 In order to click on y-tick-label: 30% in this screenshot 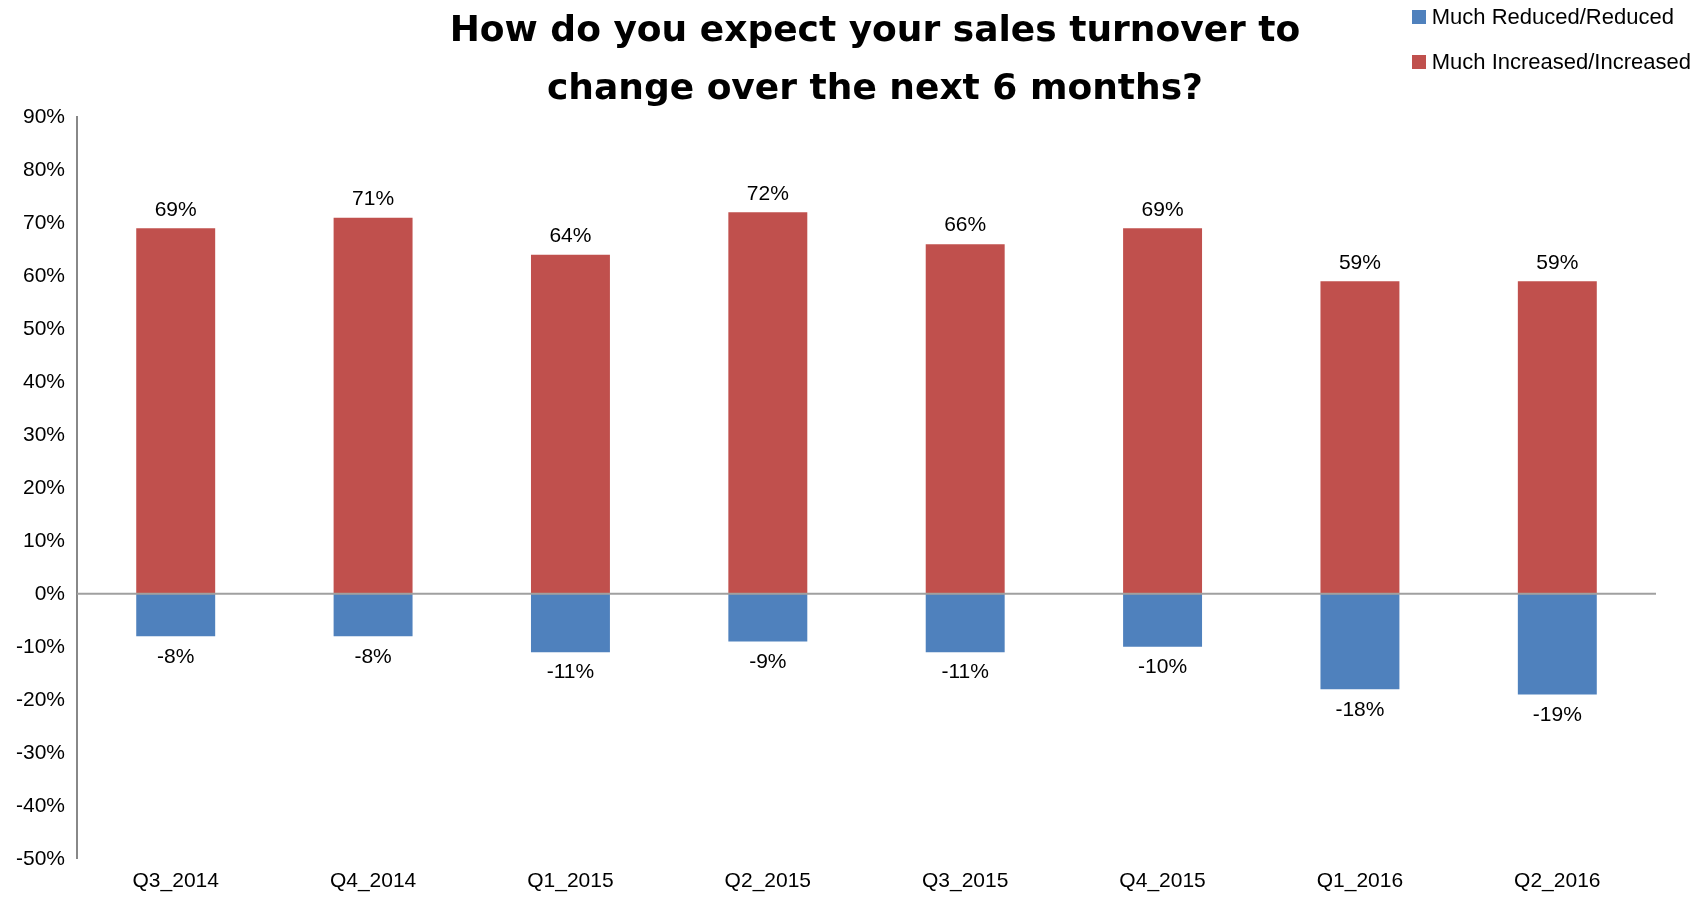, I will do `click(44, 433)`.